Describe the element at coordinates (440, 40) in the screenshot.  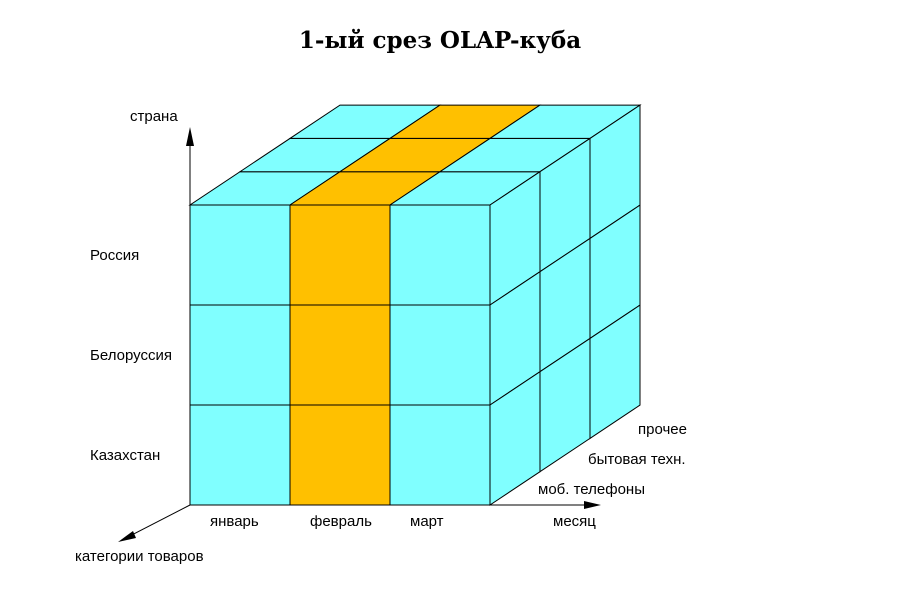
I see `diagram-title: 1-ый срез OLAP-куба` at that location.